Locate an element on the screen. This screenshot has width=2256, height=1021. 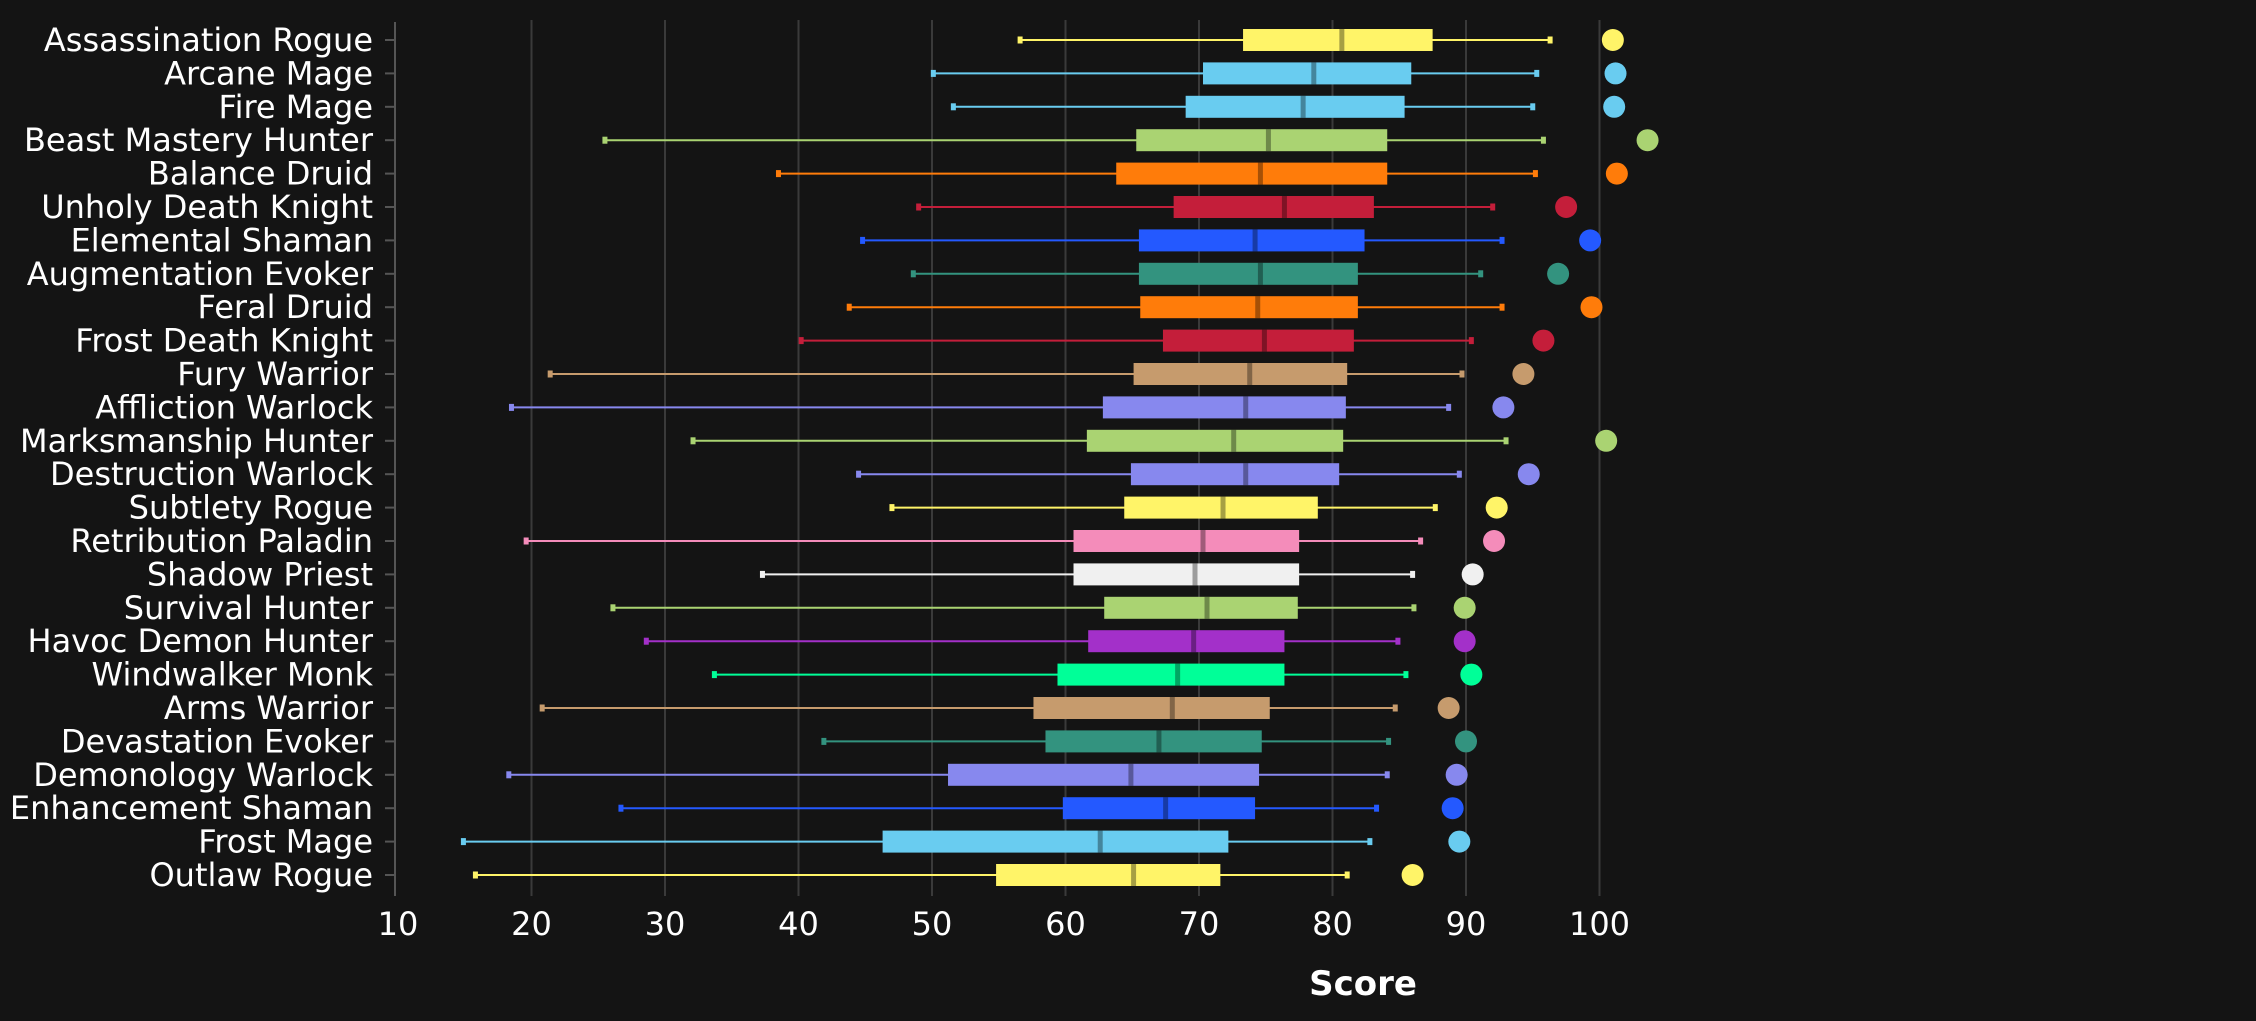
category-label: Affliction Warlock is located at coordinates (234, 407).